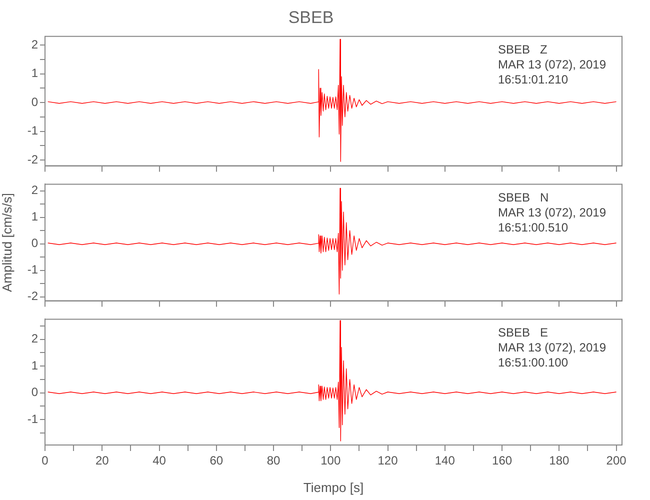 The width and height of the screenshot is (650, 500). I want to click on x-tick-label: 20, so click(102, 461).